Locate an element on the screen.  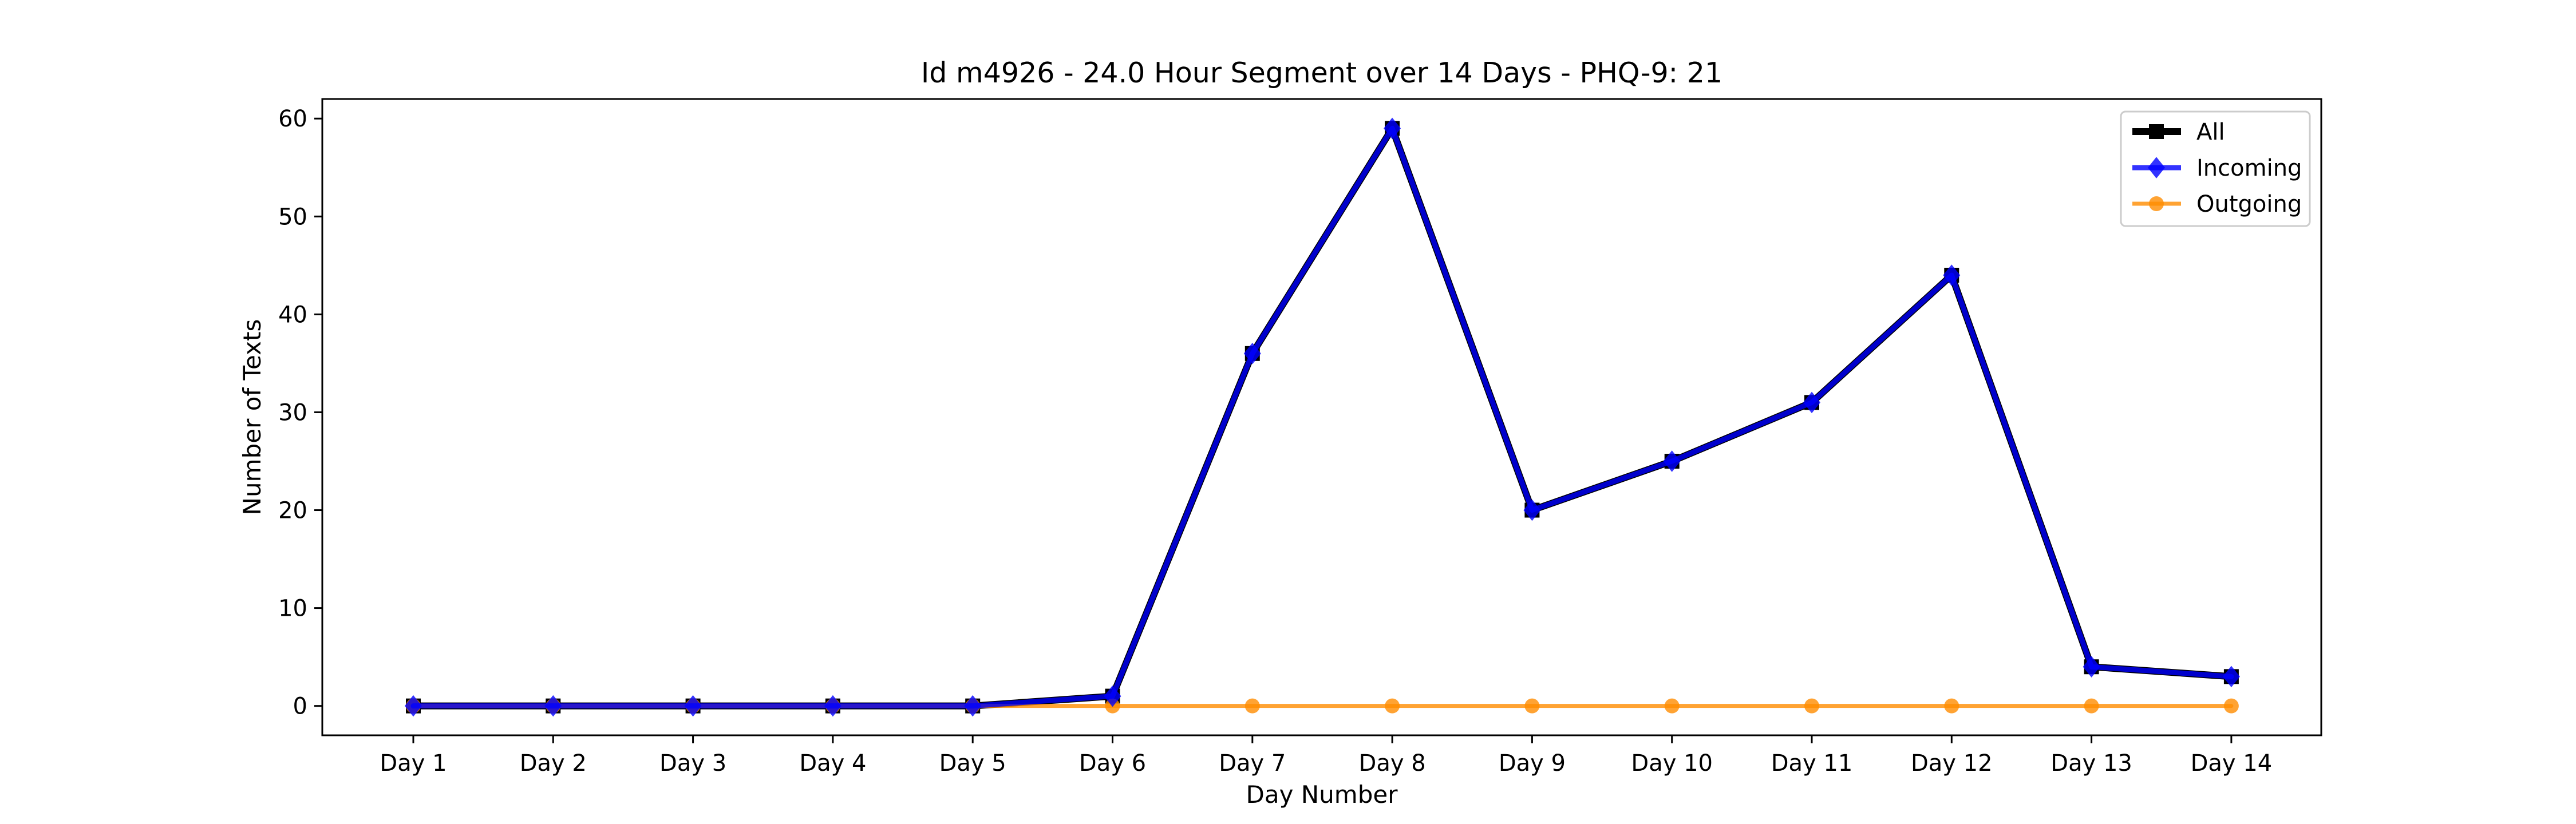
legend-label-outgoing: Outgoing is located at coordinates (2249, 204).